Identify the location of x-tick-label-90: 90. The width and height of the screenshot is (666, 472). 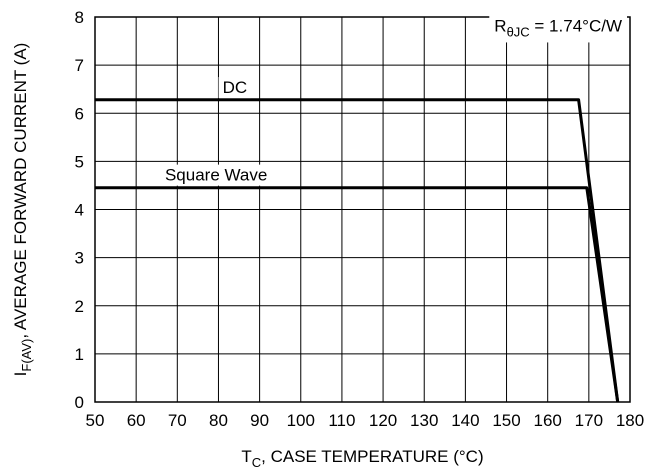
(259, 420).